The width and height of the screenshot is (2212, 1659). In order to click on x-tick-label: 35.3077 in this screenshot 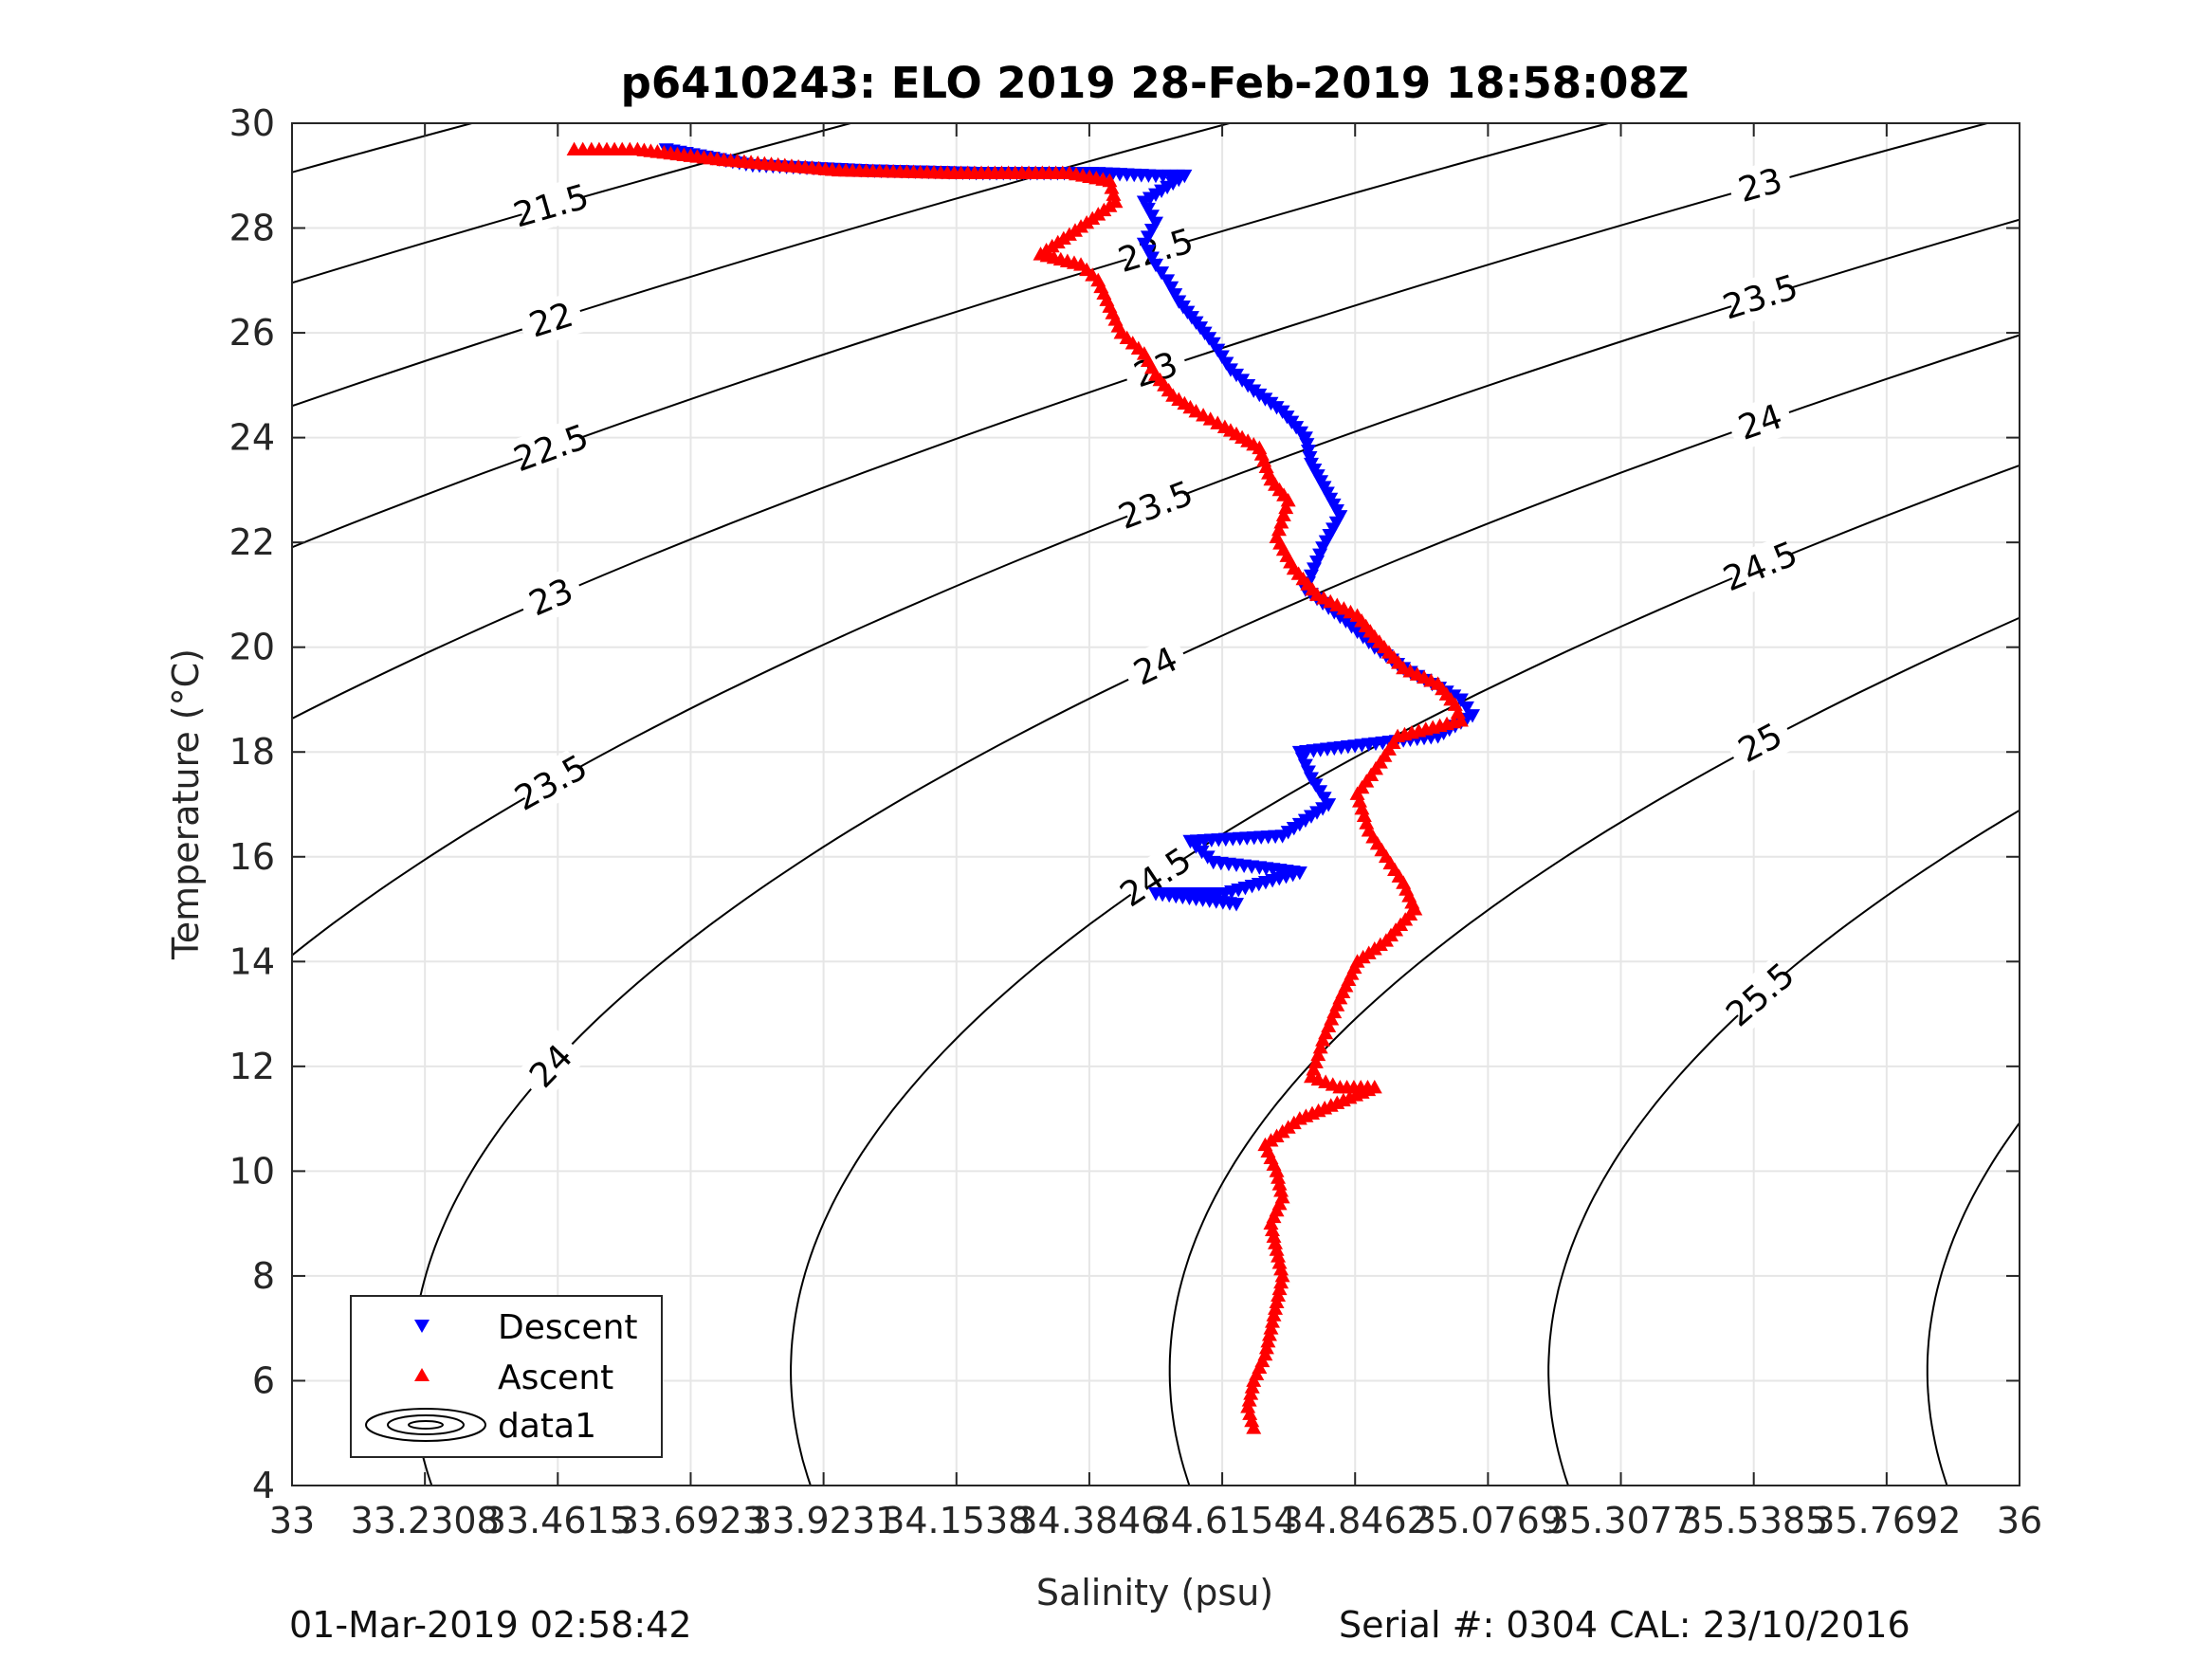, I will do `click(1620, 1520)`.